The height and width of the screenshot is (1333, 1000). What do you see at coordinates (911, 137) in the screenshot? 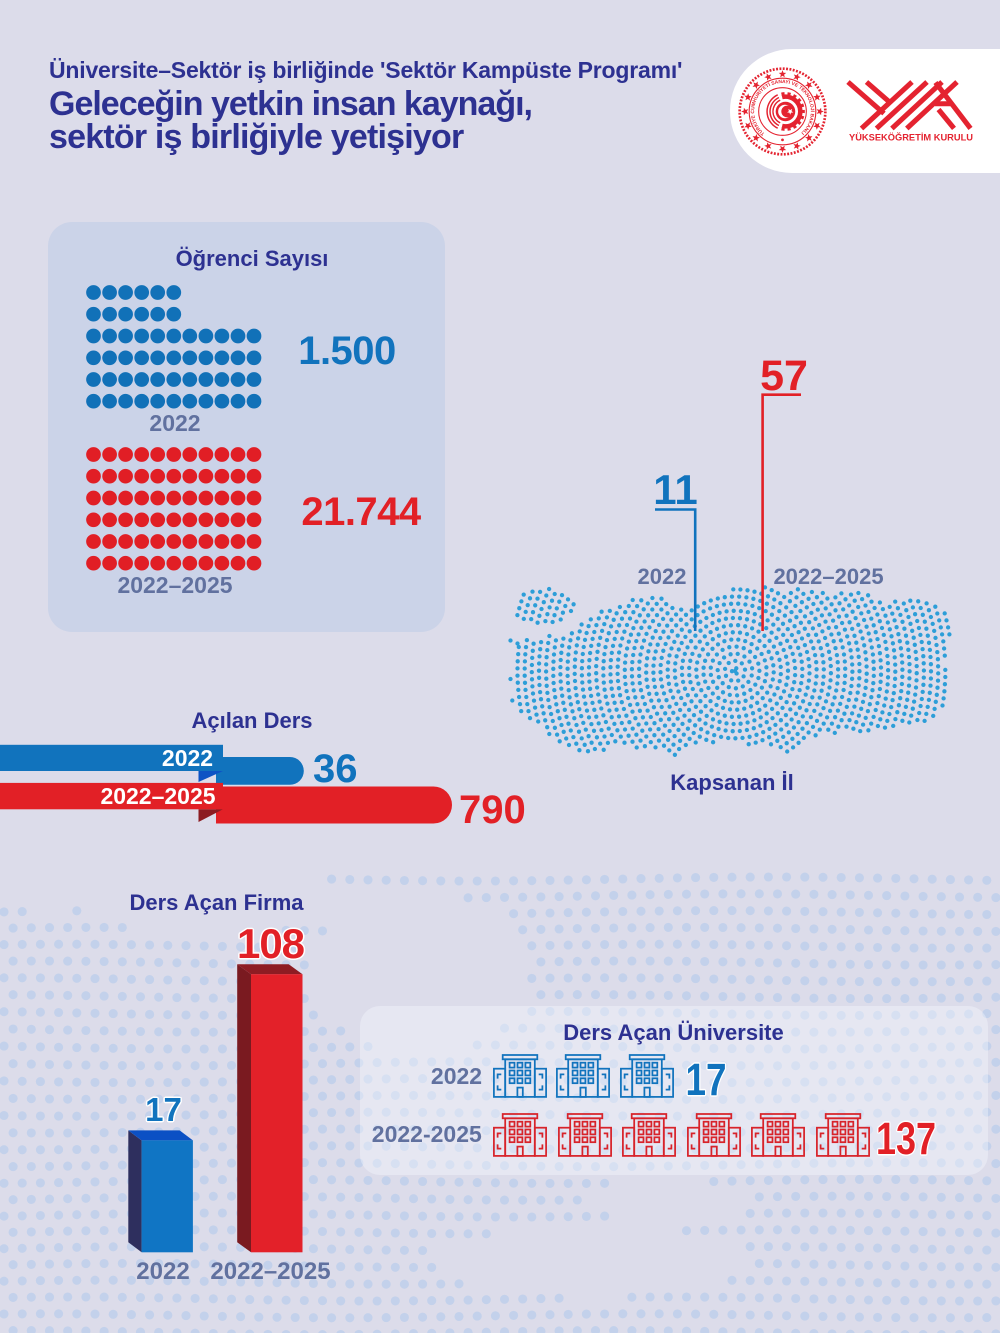
I see `svg-text: YÜKSEKÖĞRETİM KURULU` at bounding box center [911, 137].